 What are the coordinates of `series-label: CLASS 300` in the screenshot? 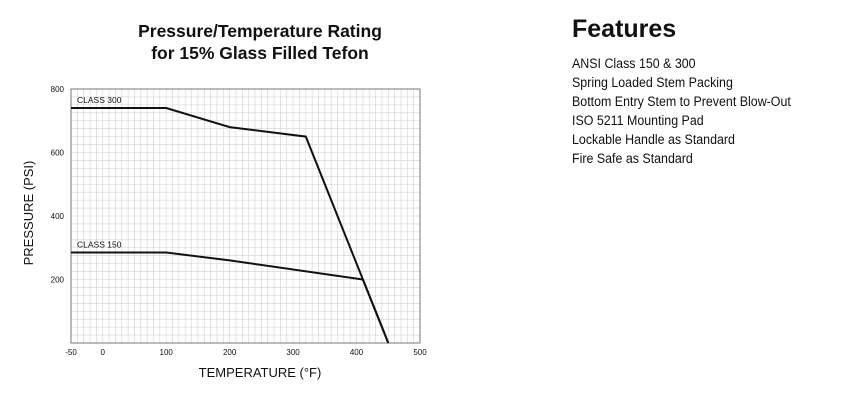 It's located at (99, 100).